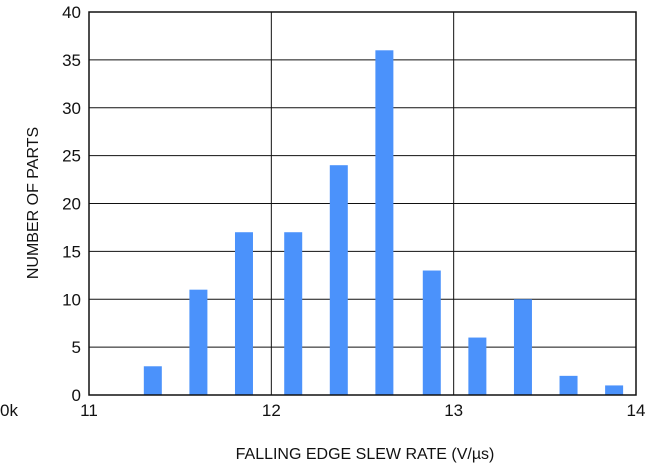 This screenshot has width=658, height=468. I want to click on y-tick-label-25: 25, so click(71, 156).